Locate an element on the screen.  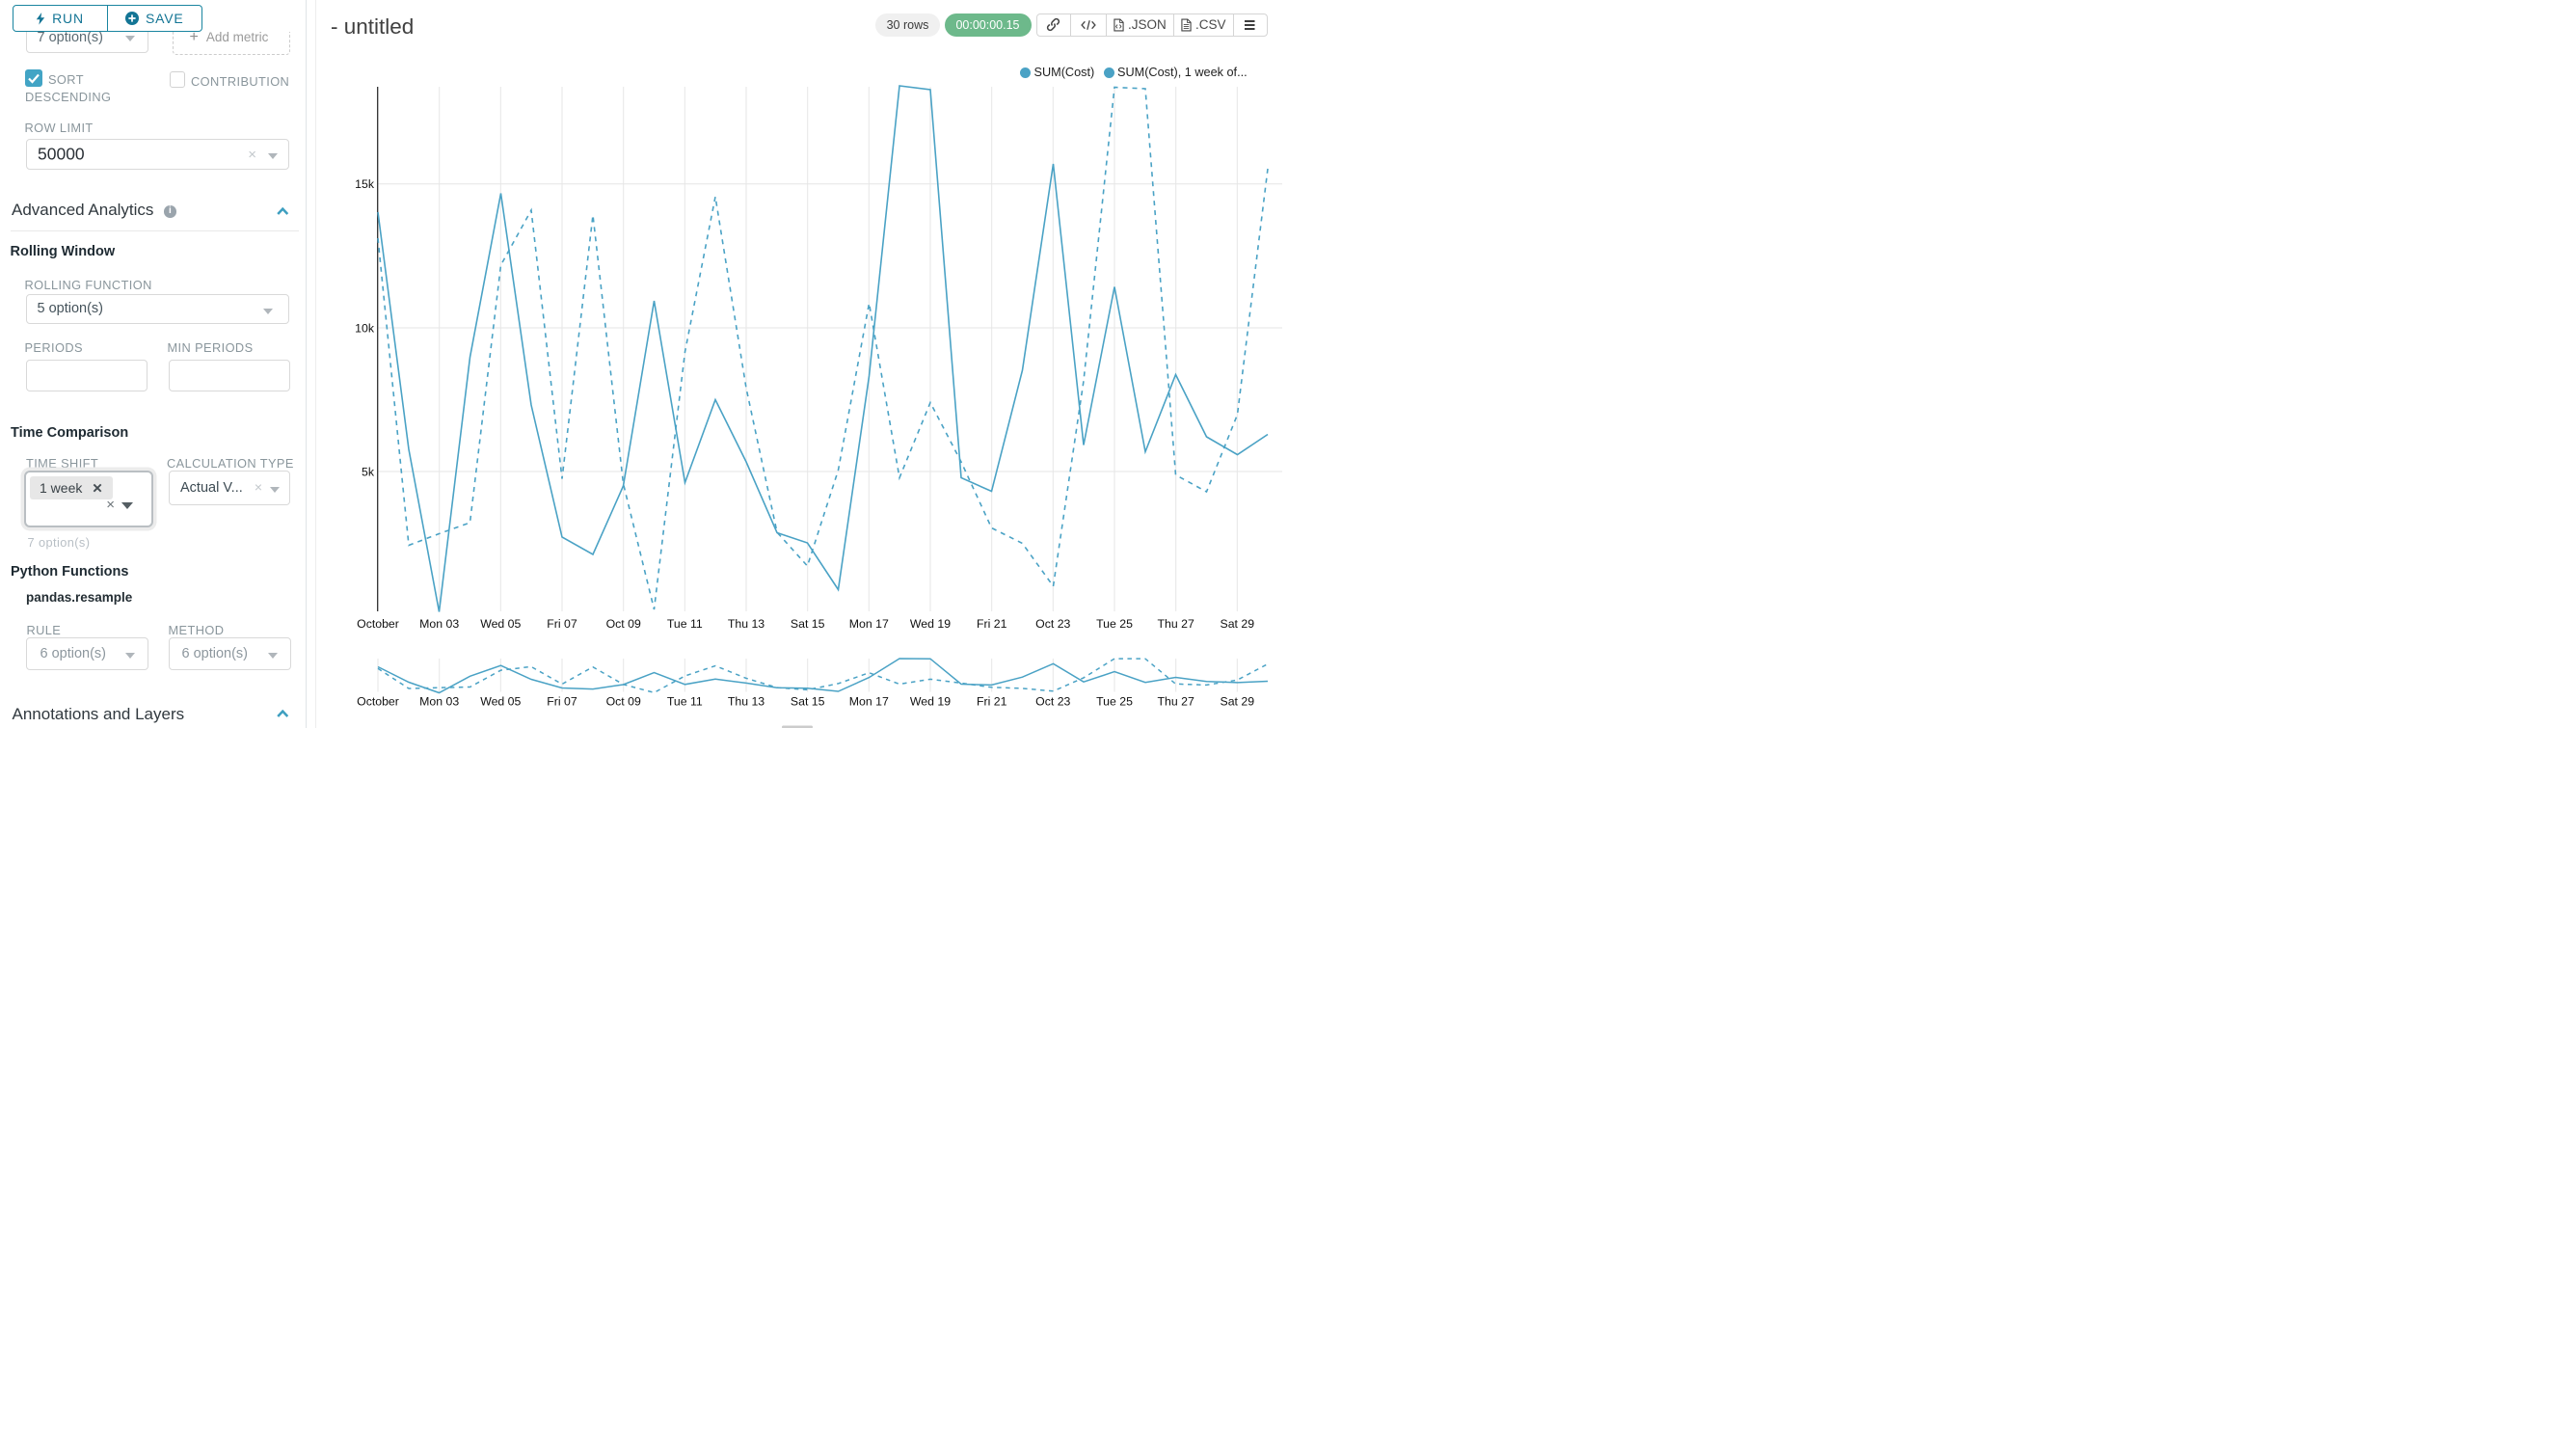
svg-text: 15k is located at coordinates (365, 184).